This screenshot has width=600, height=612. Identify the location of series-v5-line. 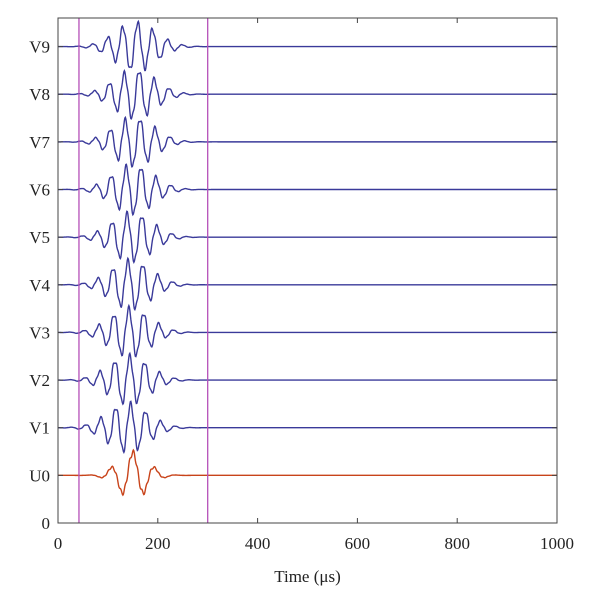
(307, 237).